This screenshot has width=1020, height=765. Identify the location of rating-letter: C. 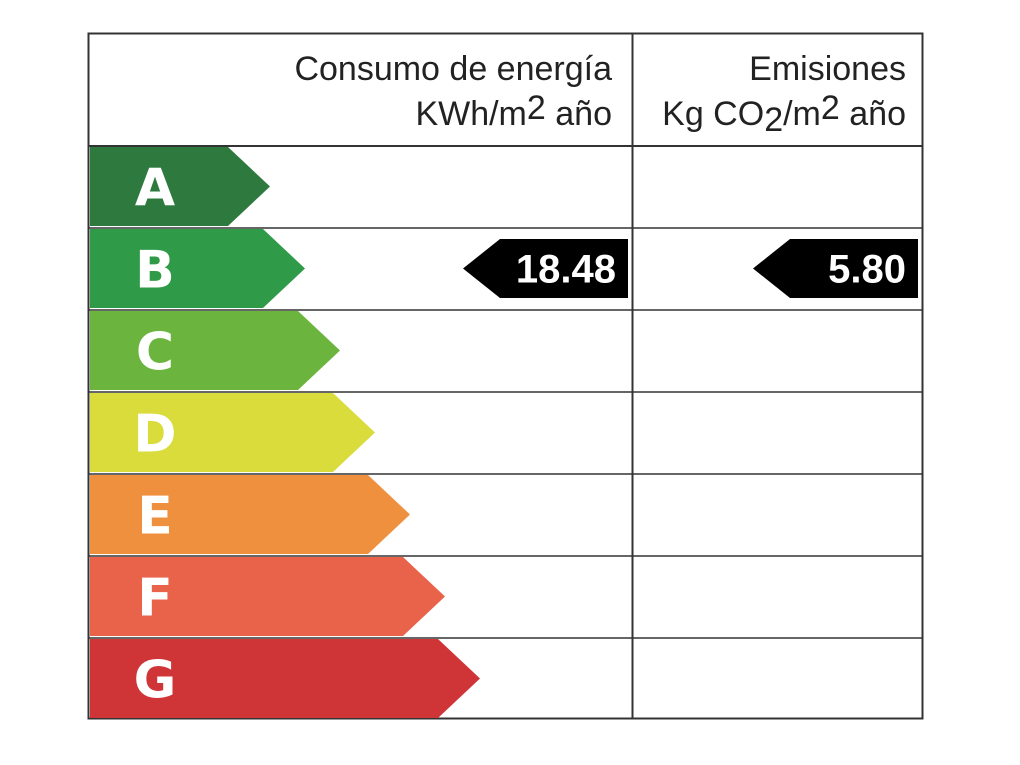
(155, 353).